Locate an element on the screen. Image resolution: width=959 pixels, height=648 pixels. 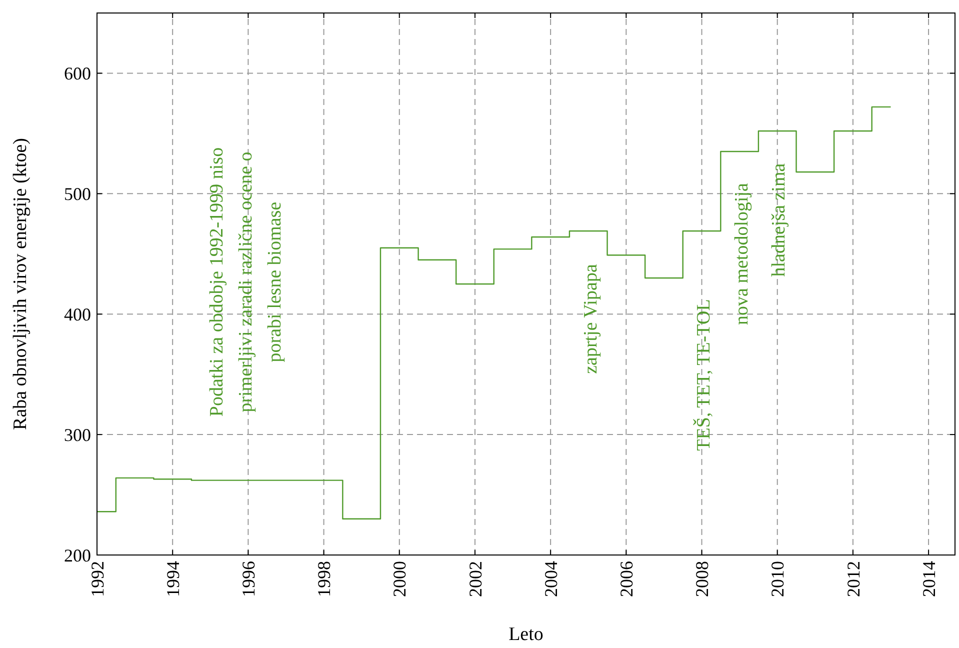
x-tick-label: 2006 is located at coordinates (626, 579).